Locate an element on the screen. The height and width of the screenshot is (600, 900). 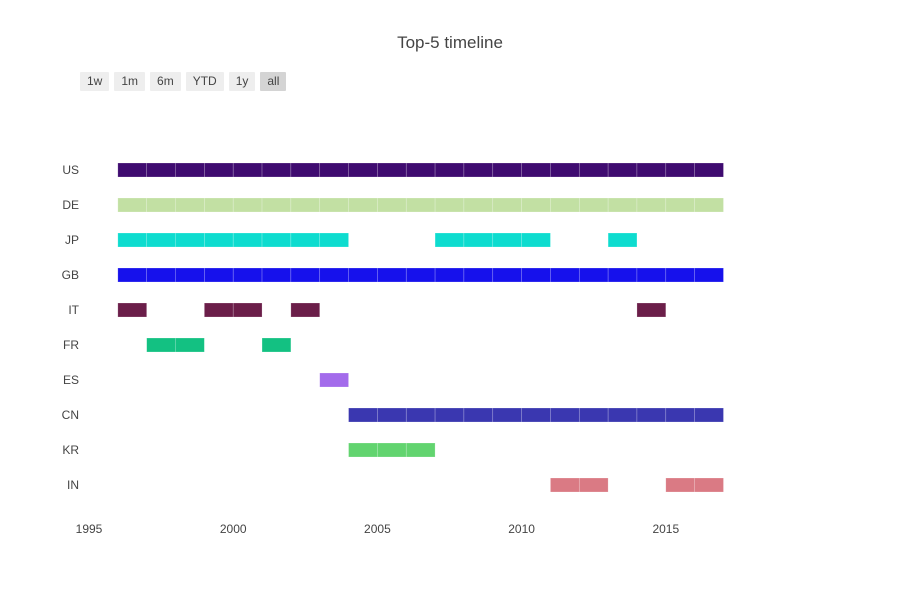
bar-gb-2005 is located at coordinates (392, 275).